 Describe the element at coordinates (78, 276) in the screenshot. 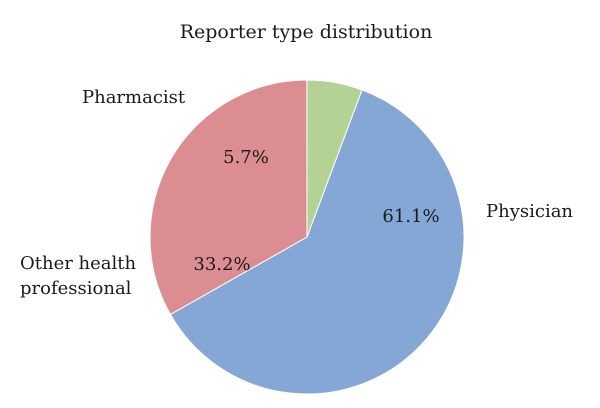

I see `slice-name-label-other-health-professional: Other health professional` at that location.